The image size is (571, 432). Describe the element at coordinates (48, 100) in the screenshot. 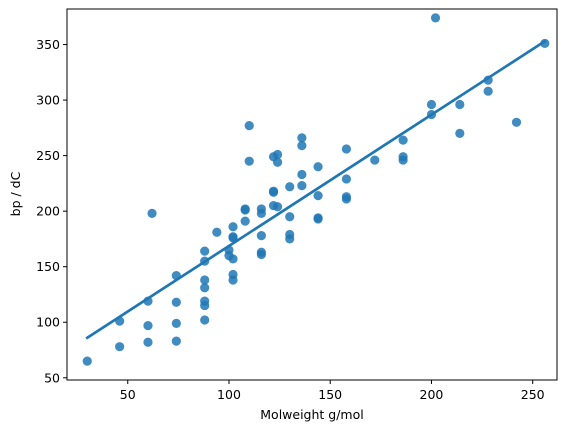

I see `y-tick-label: 300` at that location.